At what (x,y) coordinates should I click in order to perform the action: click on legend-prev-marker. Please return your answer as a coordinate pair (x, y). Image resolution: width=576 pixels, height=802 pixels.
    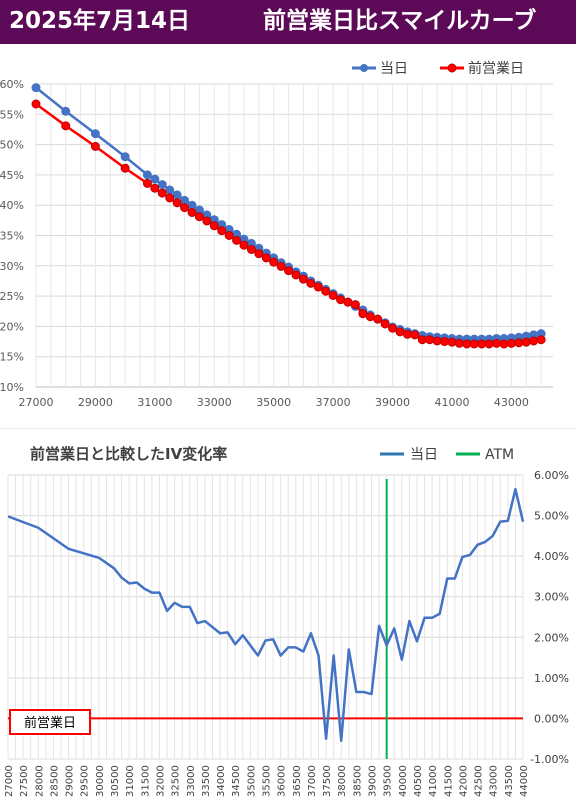
    Looking at the image, I should click on (452, 68).